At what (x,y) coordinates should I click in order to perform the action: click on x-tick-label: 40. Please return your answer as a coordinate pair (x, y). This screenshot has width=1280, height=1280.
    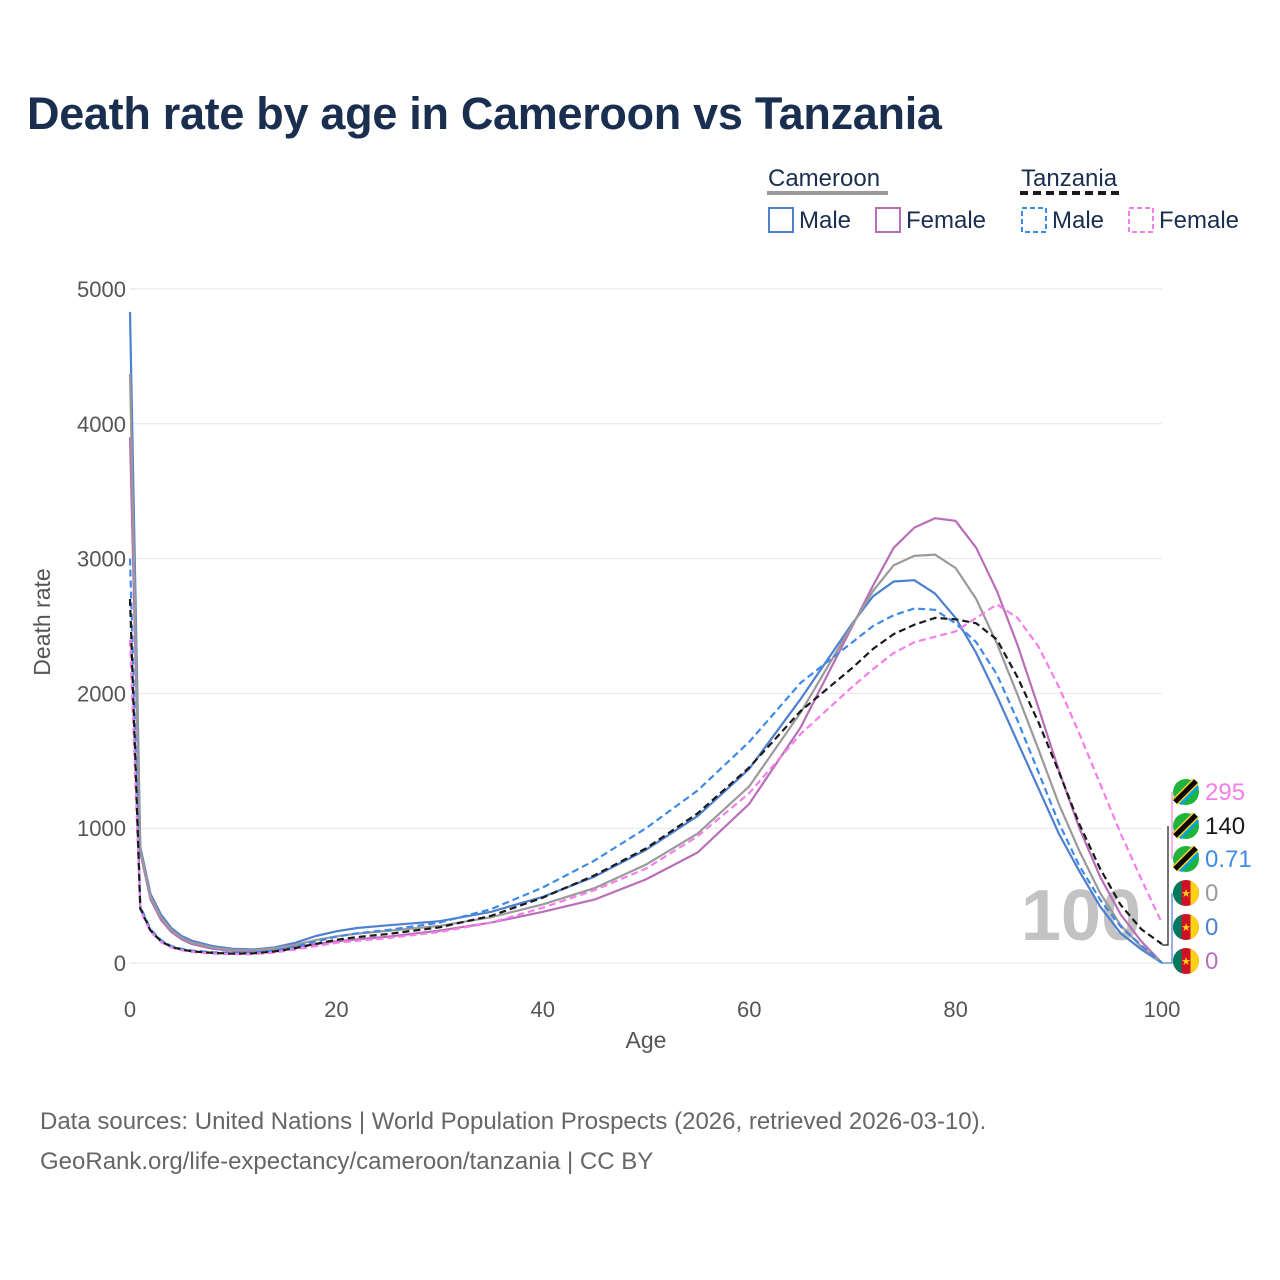
    Looking at the image, I should click on (543, 1009).